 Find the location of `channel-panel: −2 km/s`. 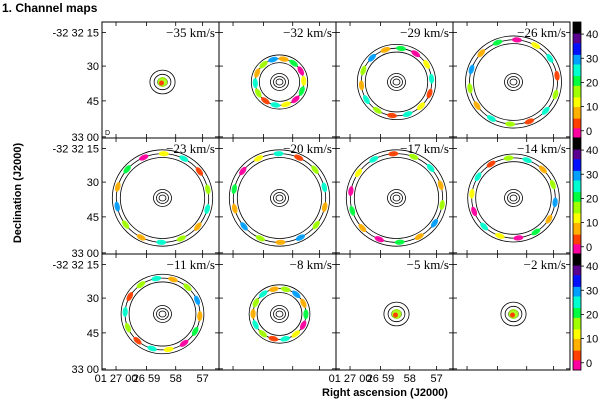

channel-panel: −2 km/s is located at coordinates (511, 312).